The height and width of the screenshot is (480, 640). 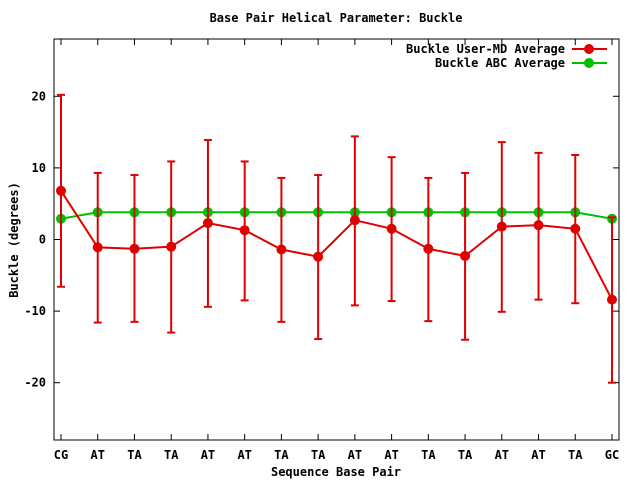 I want to click on legend-item-user-md: Buckle User-MD Average, so click(x=506, y=49).